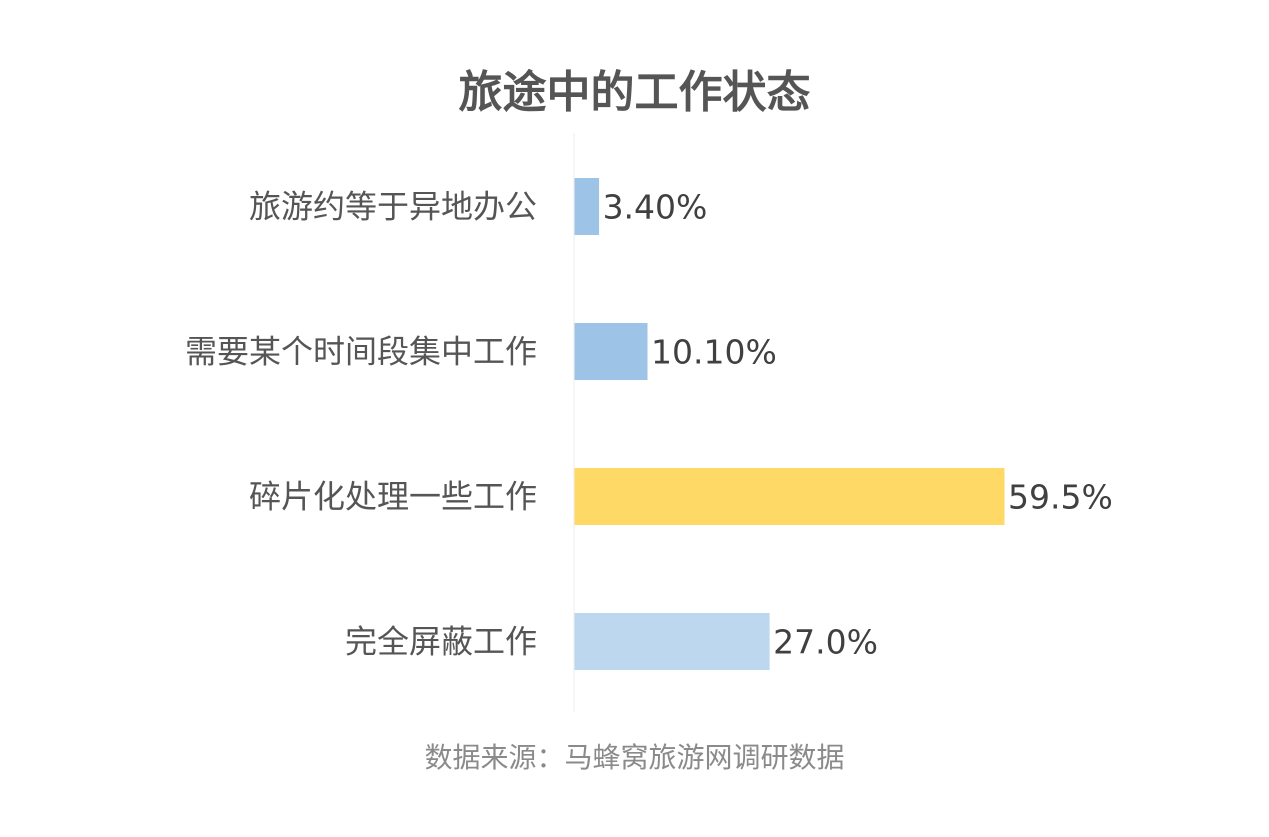  I want to click on category-label: 碎片化处理一些工作, so click(393, 497).